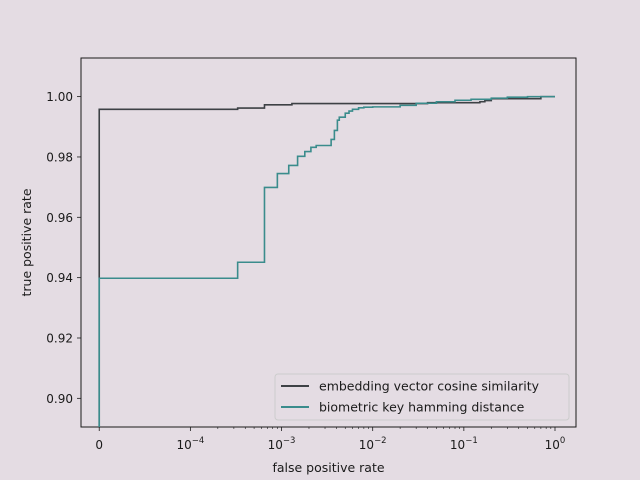 This screenshot has height=480, width=640. Describe the element at coordinates (330, 439) in the screenshot. I see `x-axis: 0 10⁻⁴ 10⁻³ 10⁻² 10⁻¹ 10⁰` at that location.